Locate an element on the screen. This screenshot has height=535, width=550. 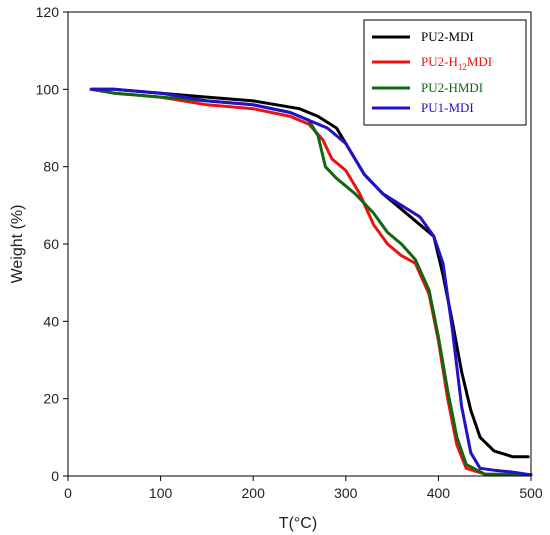
y-tick-label: 60 is located at coordinates (51, 244).